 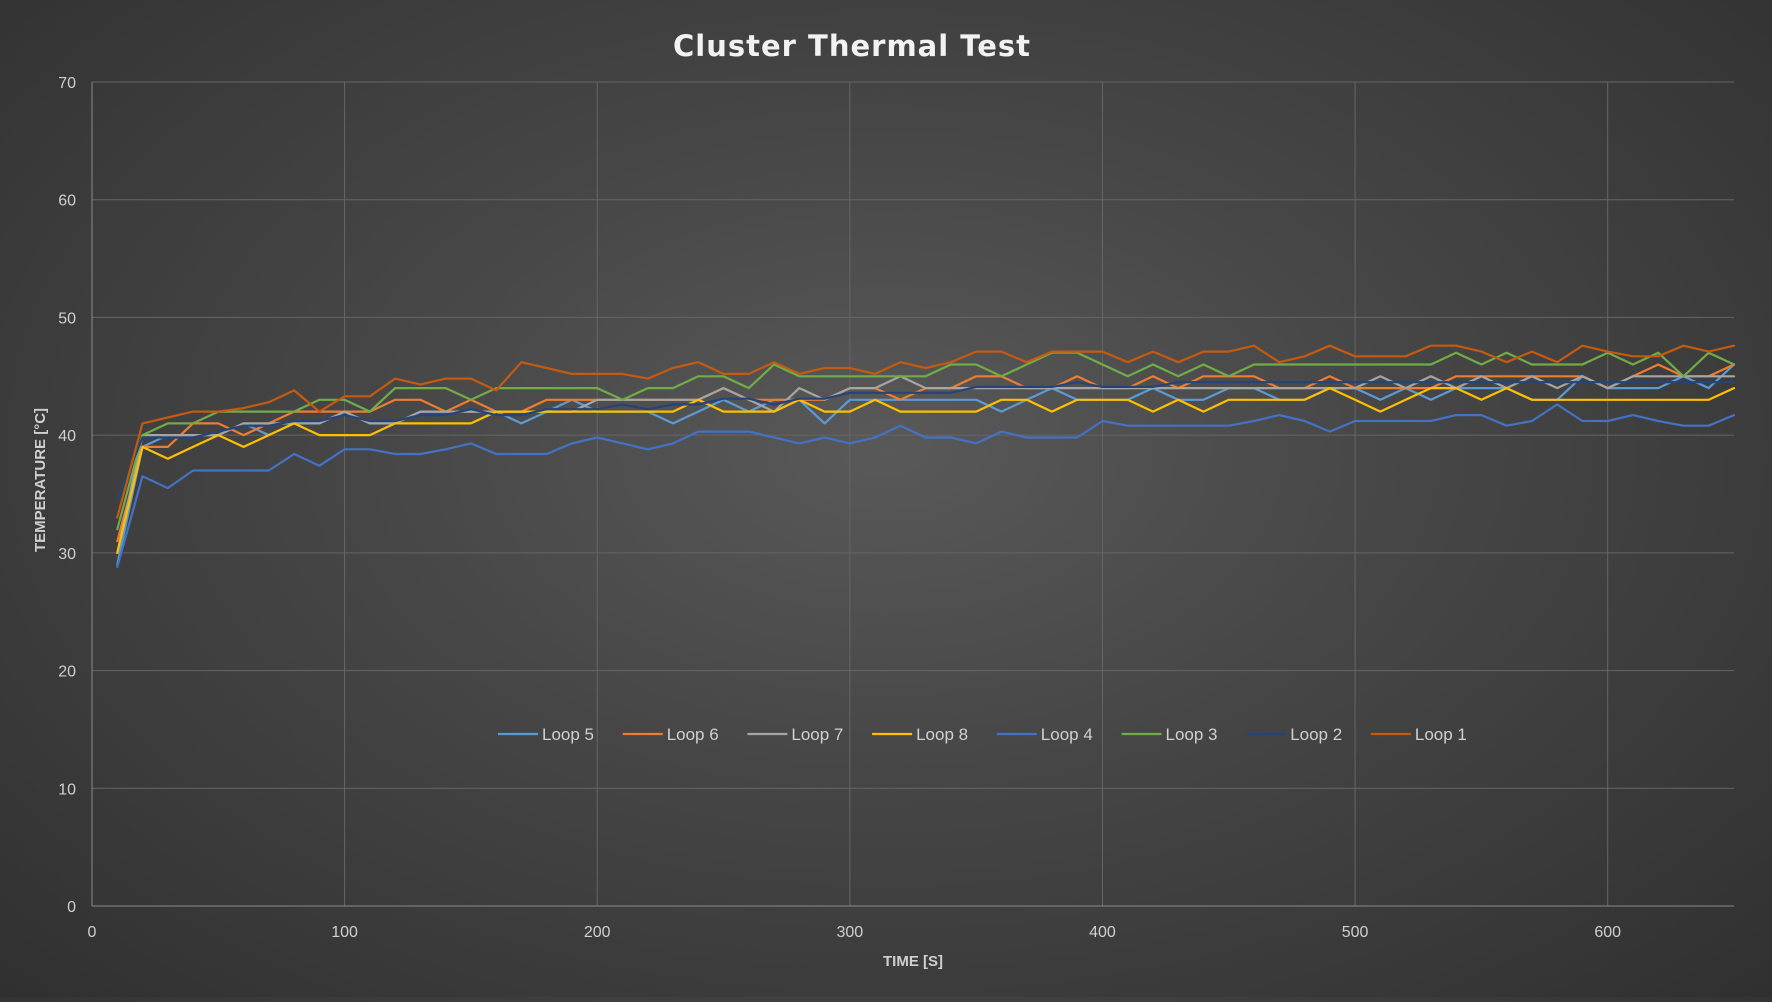 I want to click on y-tick-label: 20, so click(x=67, y=672).